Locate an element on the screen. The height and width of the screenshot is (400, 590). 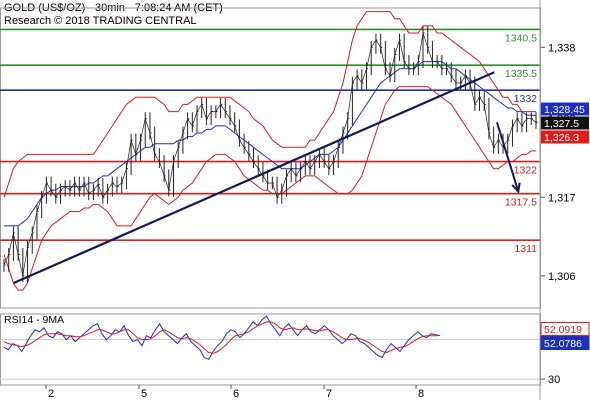
rsi-title: RSI14 - 9MA is located at coordinates (34, 320).